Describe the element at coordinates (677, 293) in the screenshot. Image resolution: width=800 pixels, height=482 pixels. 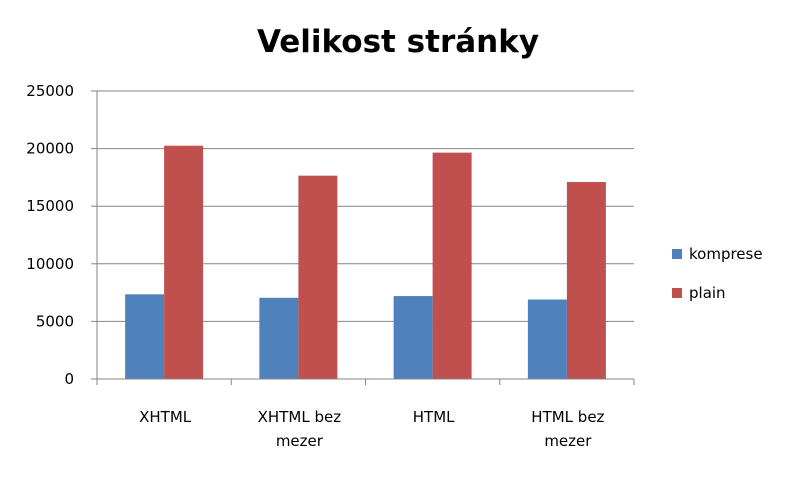
I see `legend-swatch-plain` at that location.